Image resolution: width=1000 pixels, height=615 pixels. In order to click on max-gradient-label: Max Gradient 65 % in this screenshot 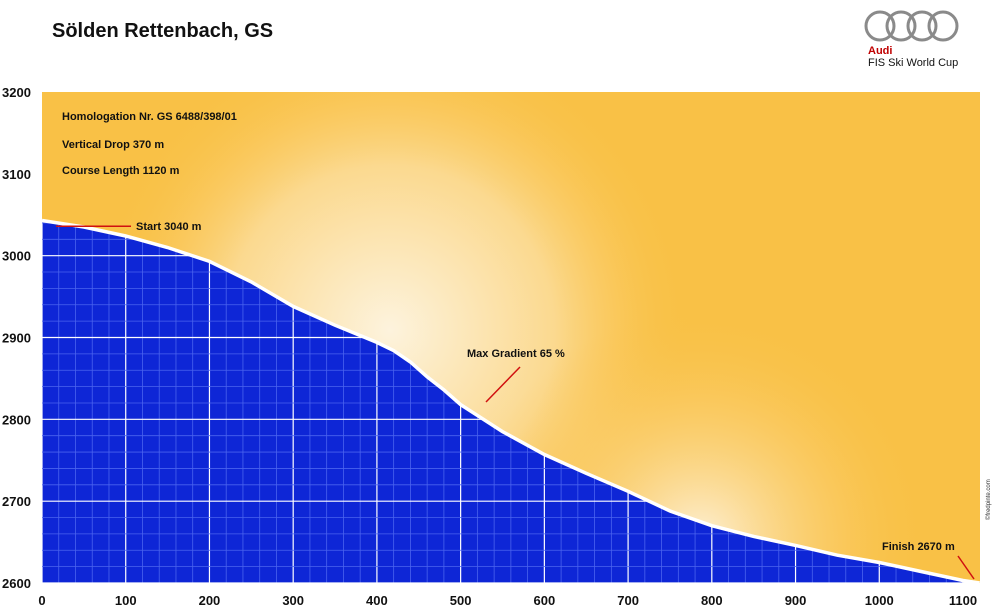, I will do `click(516, 354)`.